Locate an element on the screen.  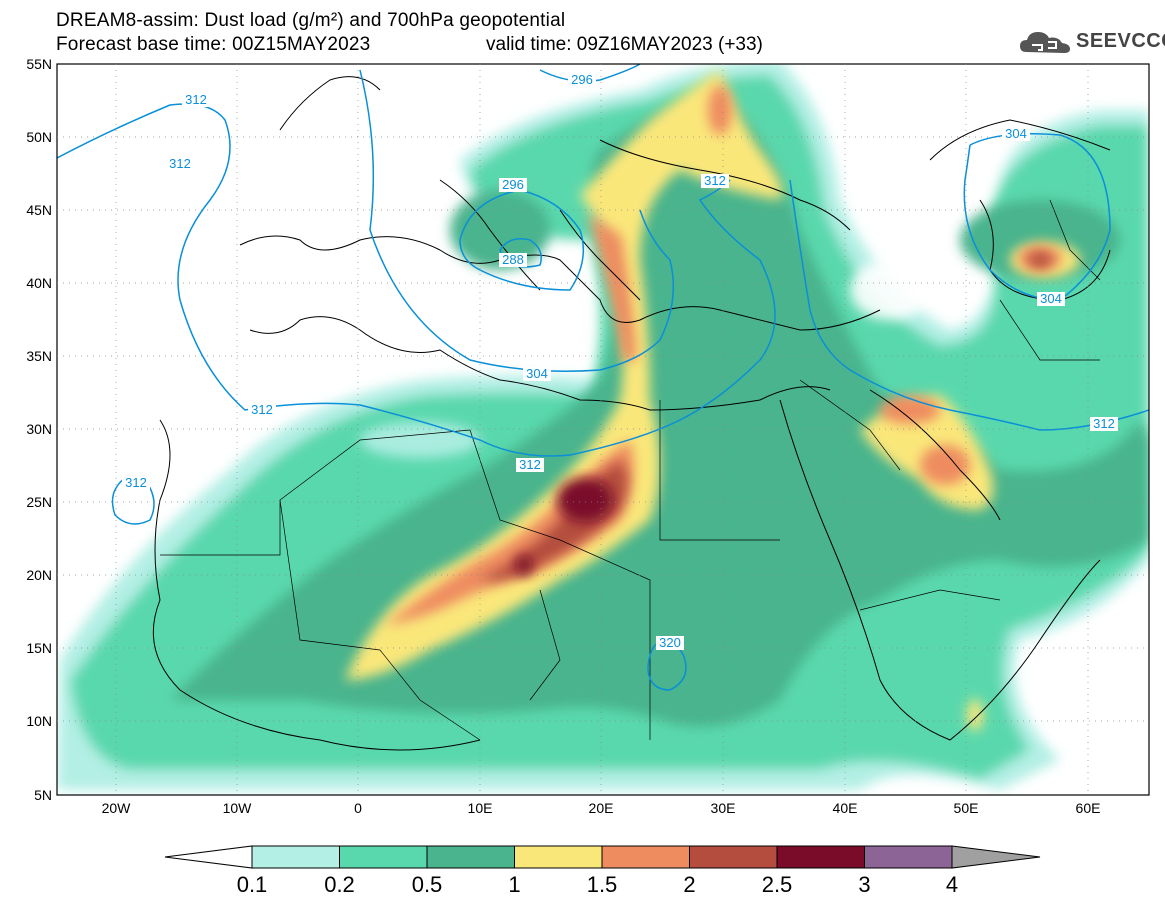
colorbar: 0.1 0.2 0.5 1 1.5 2 2.5 3 4 is located at coordinates (602, 871).